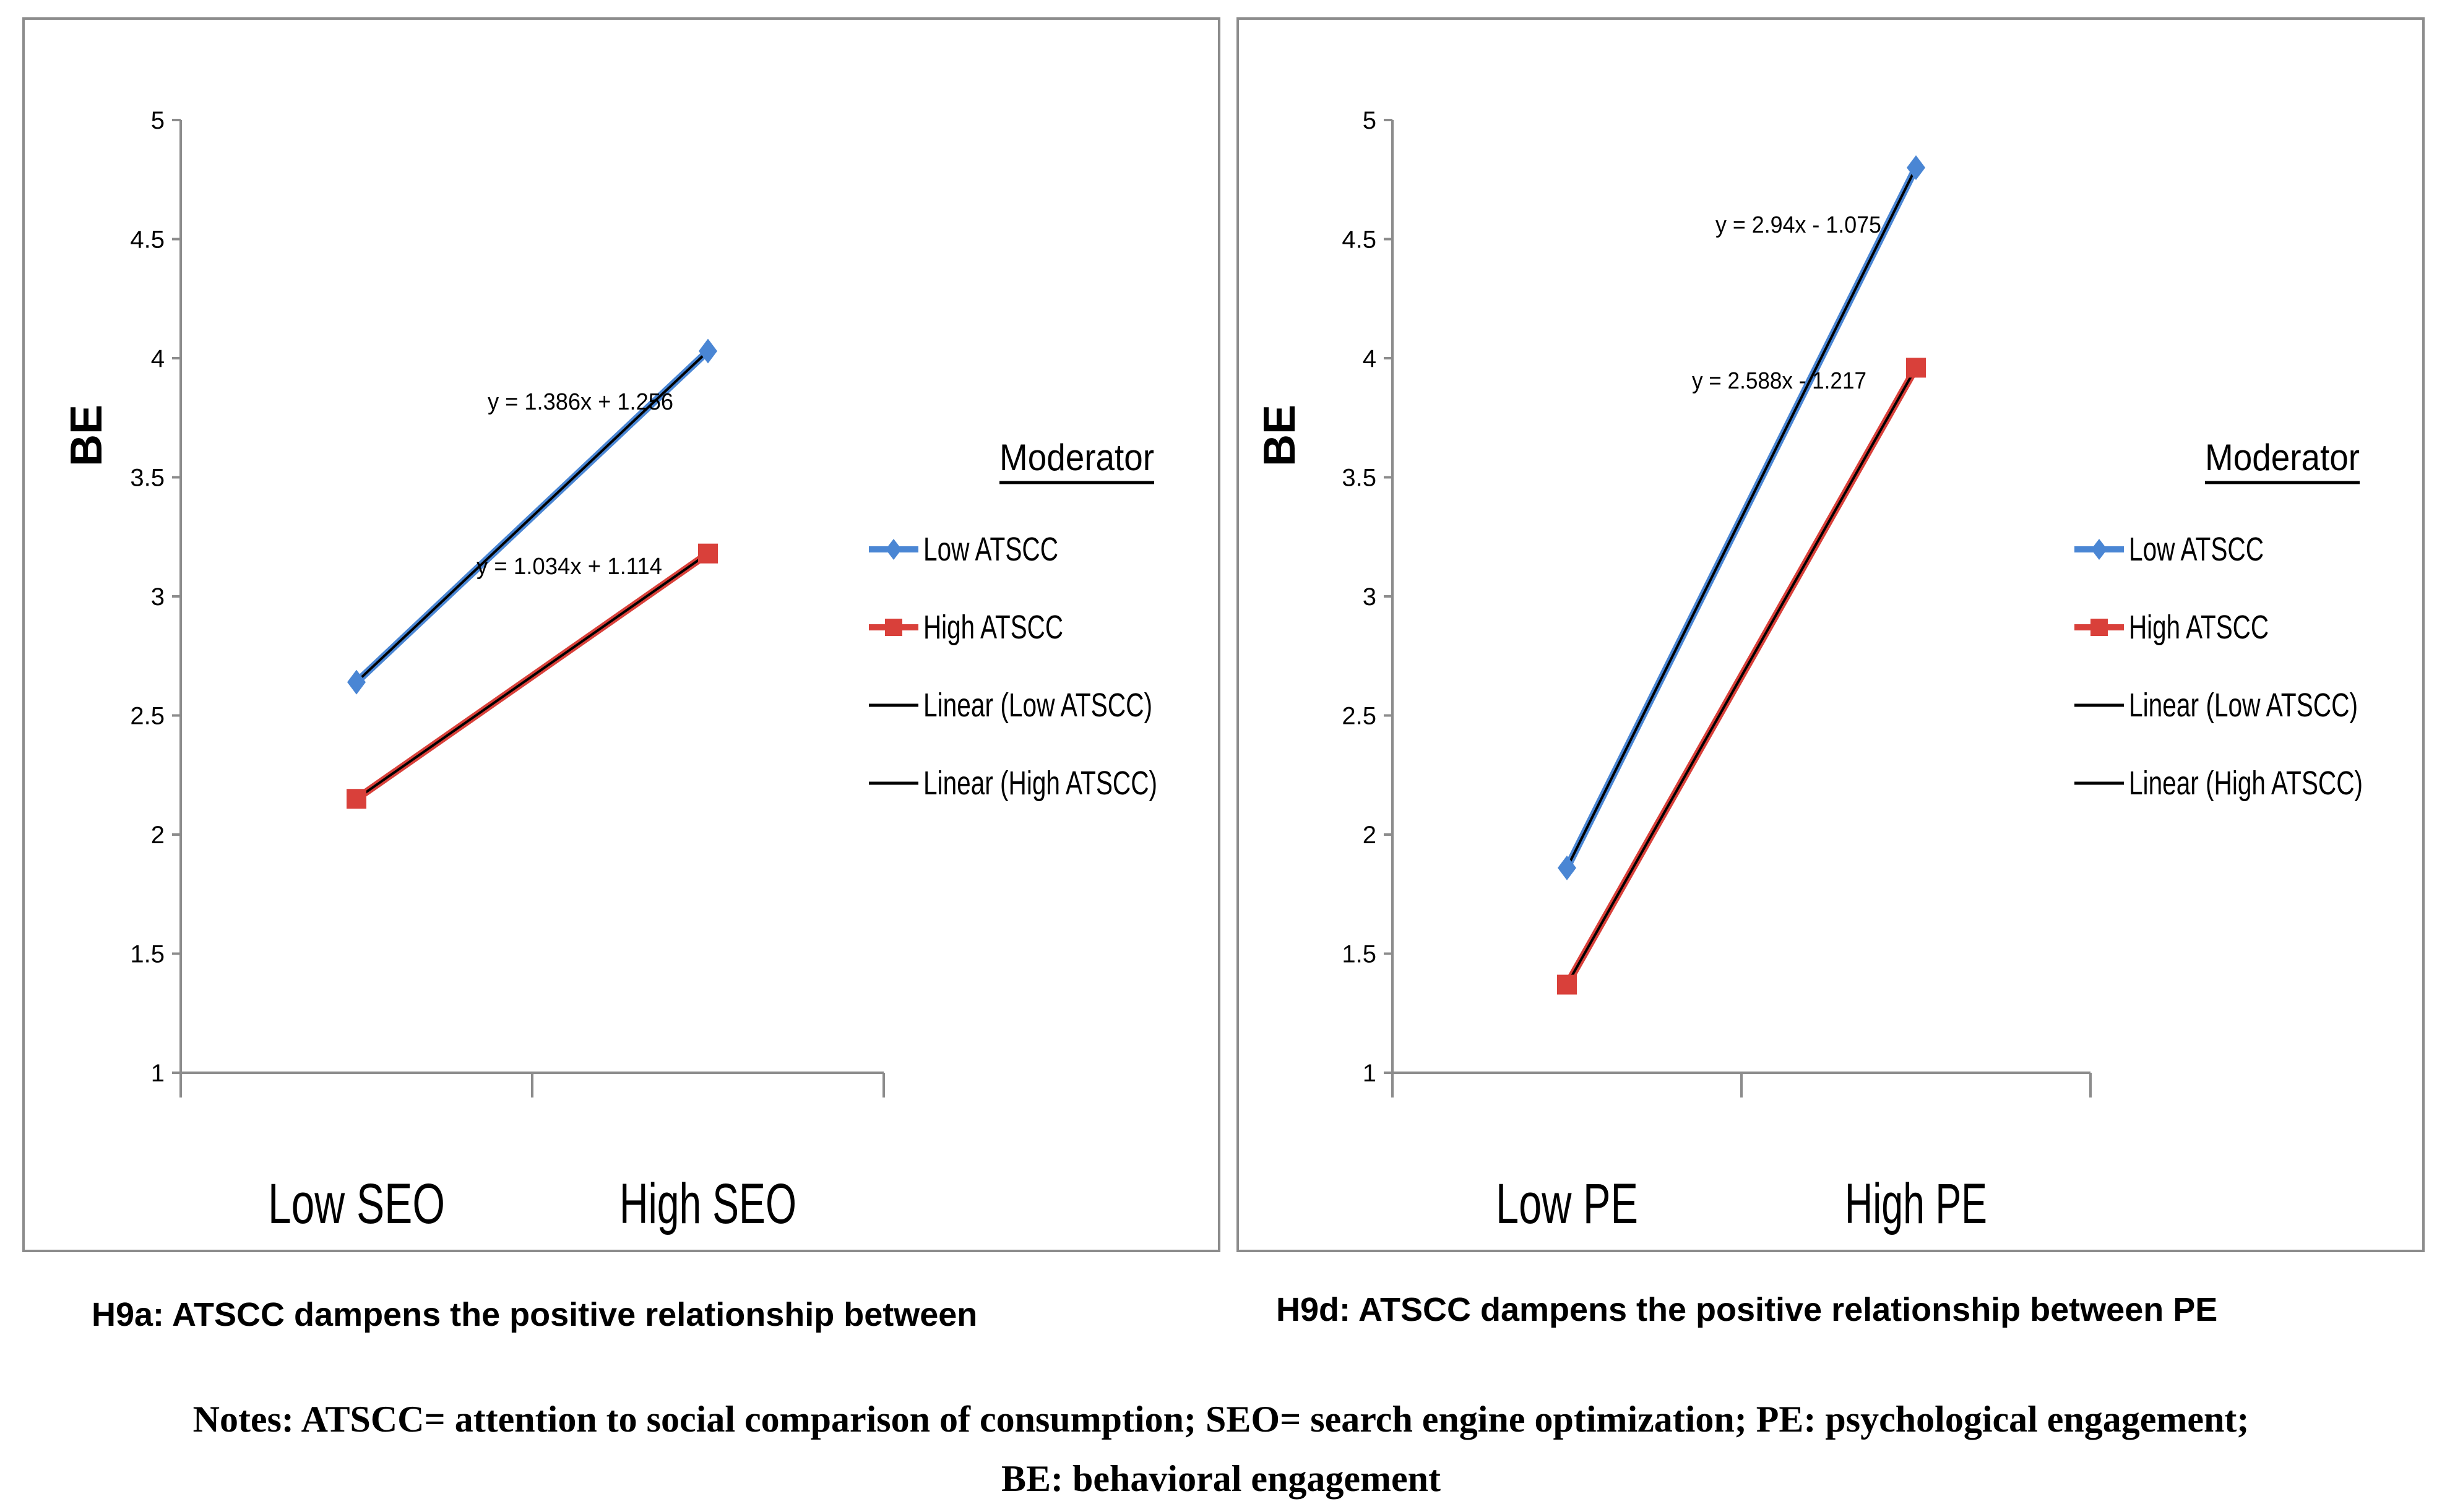  Describe the element at coordinates (1779, 381) in the screenshot. I see `trendline-equation: y = 2.588x - 1.217` at that location.